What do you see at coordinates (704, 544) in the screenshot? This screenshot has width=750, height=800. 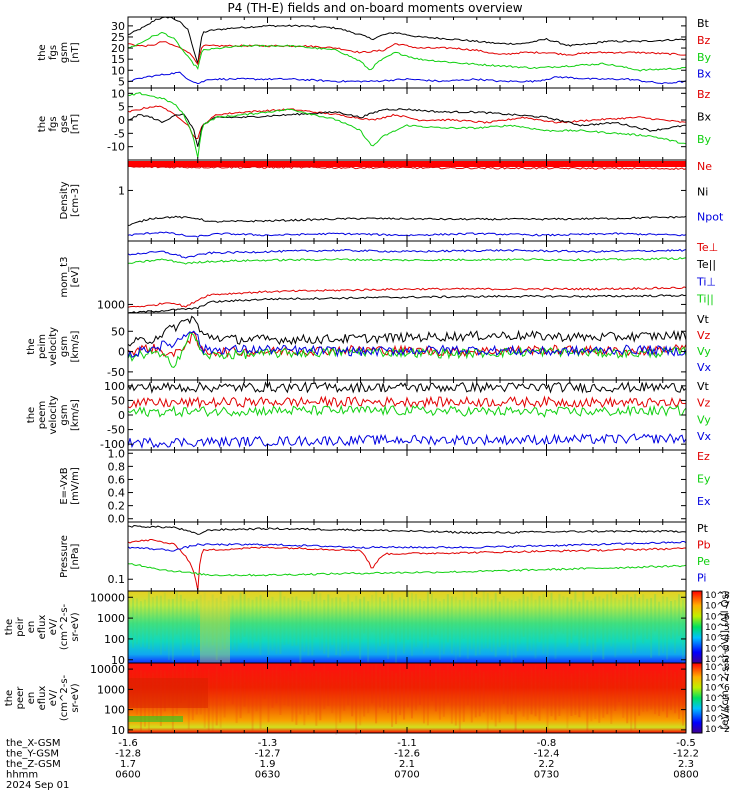 I see `legend-Pb: Pb` at bounding box center [704, 544].